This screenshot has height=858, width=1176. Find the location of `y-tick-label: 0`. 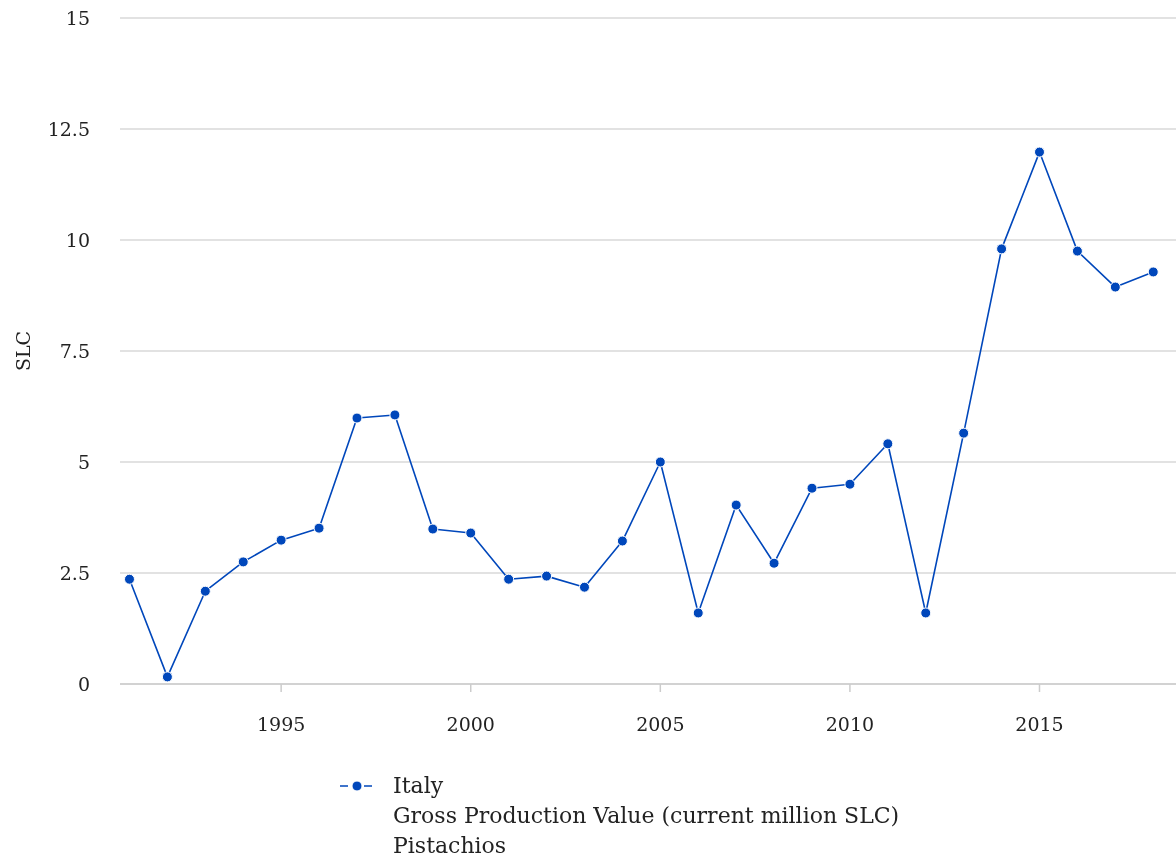

y-tick-label: 0 is located at coordinates (83, 684).